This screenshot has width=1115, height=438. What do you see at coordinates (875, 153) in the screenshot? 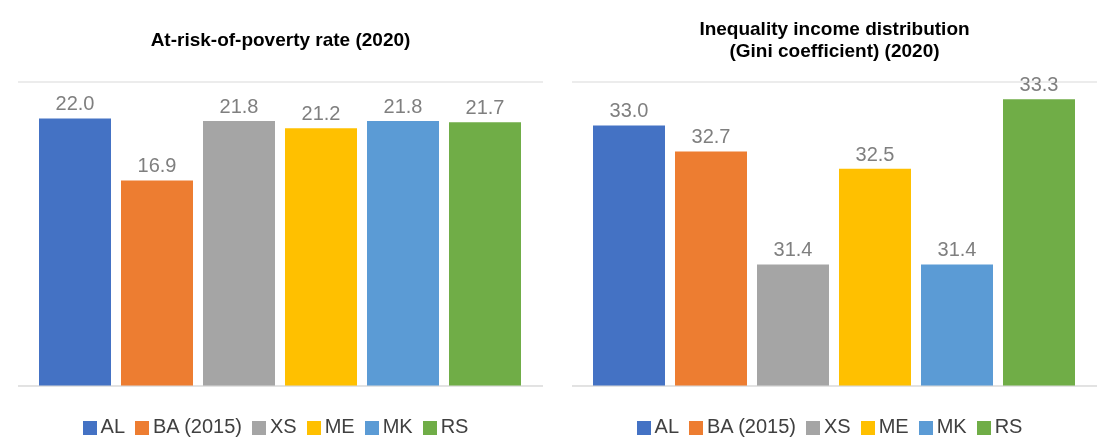
I see `data-label: 32.5` at bounding box center [875, 153].